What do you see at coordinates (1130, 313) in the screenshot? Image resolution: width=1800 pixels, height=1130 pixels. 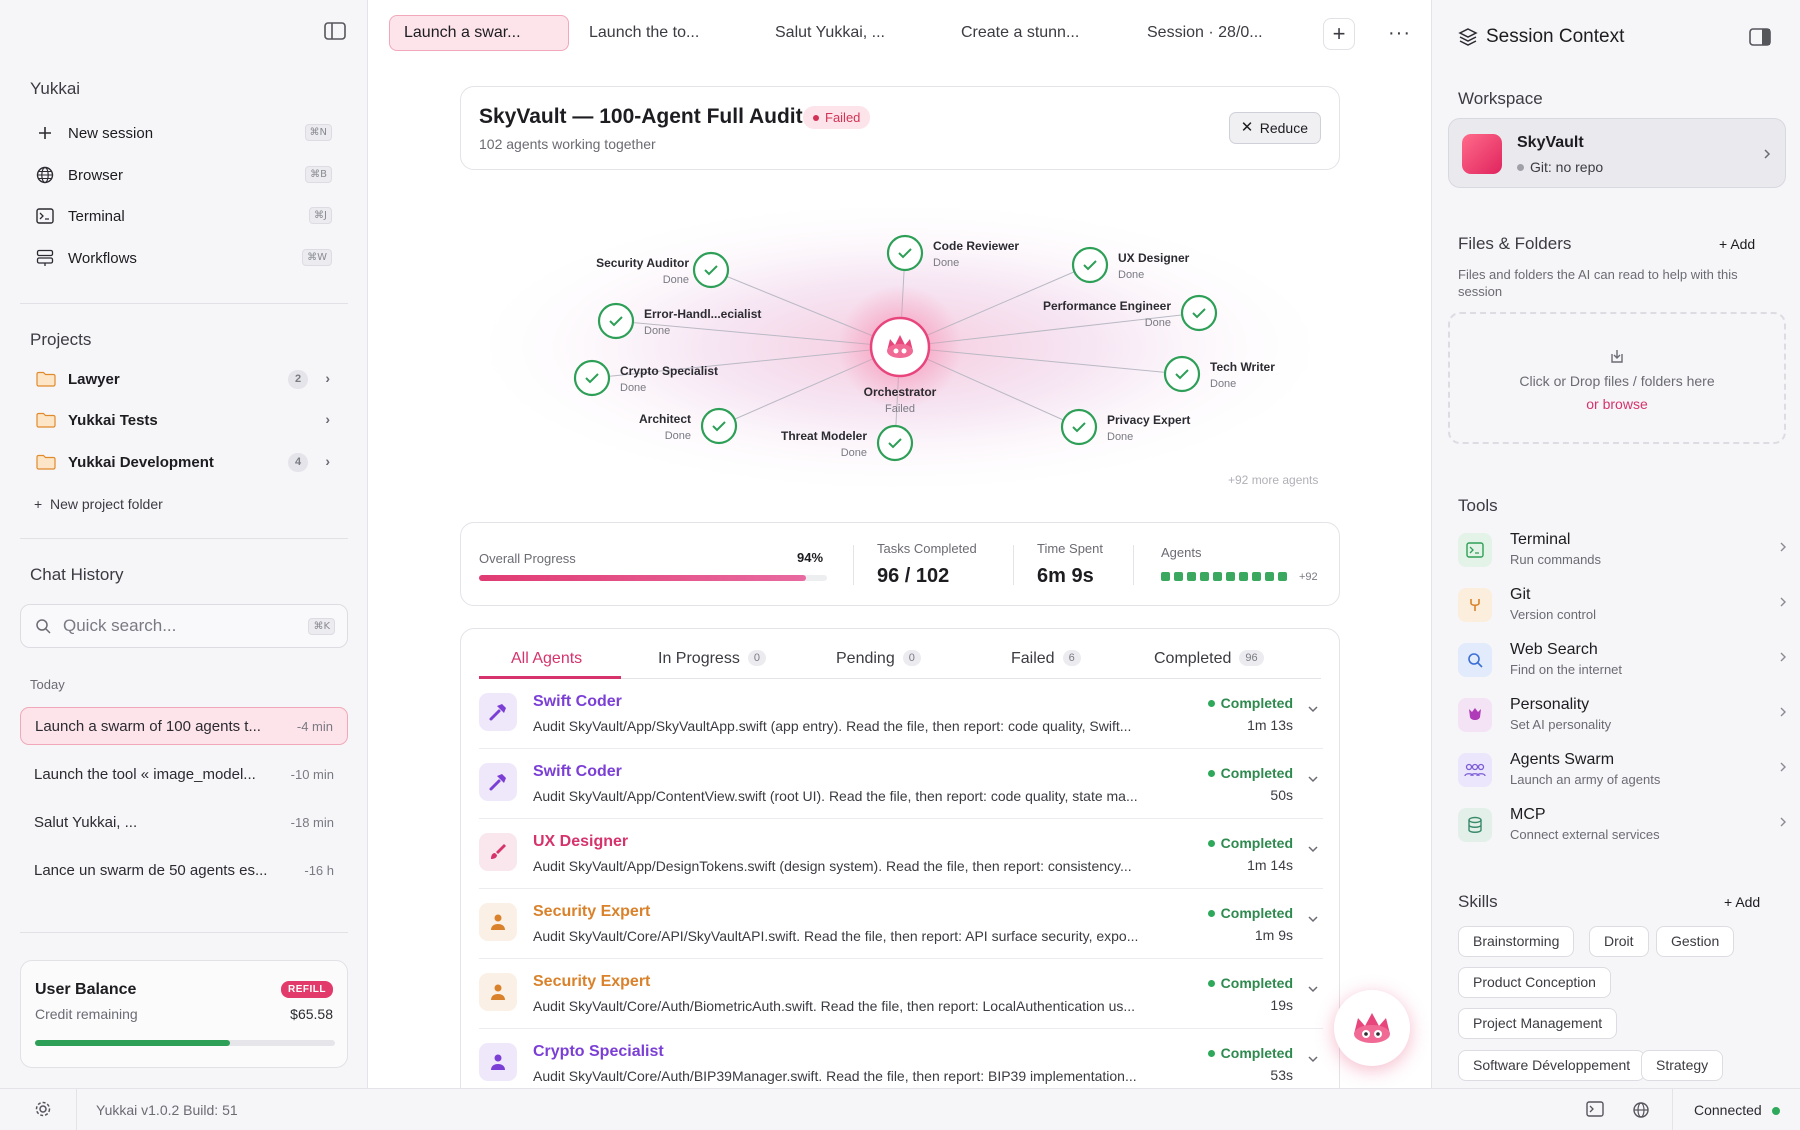 I see `agent-node: Performance Engineer Done` at bounding box center [1130, 313].